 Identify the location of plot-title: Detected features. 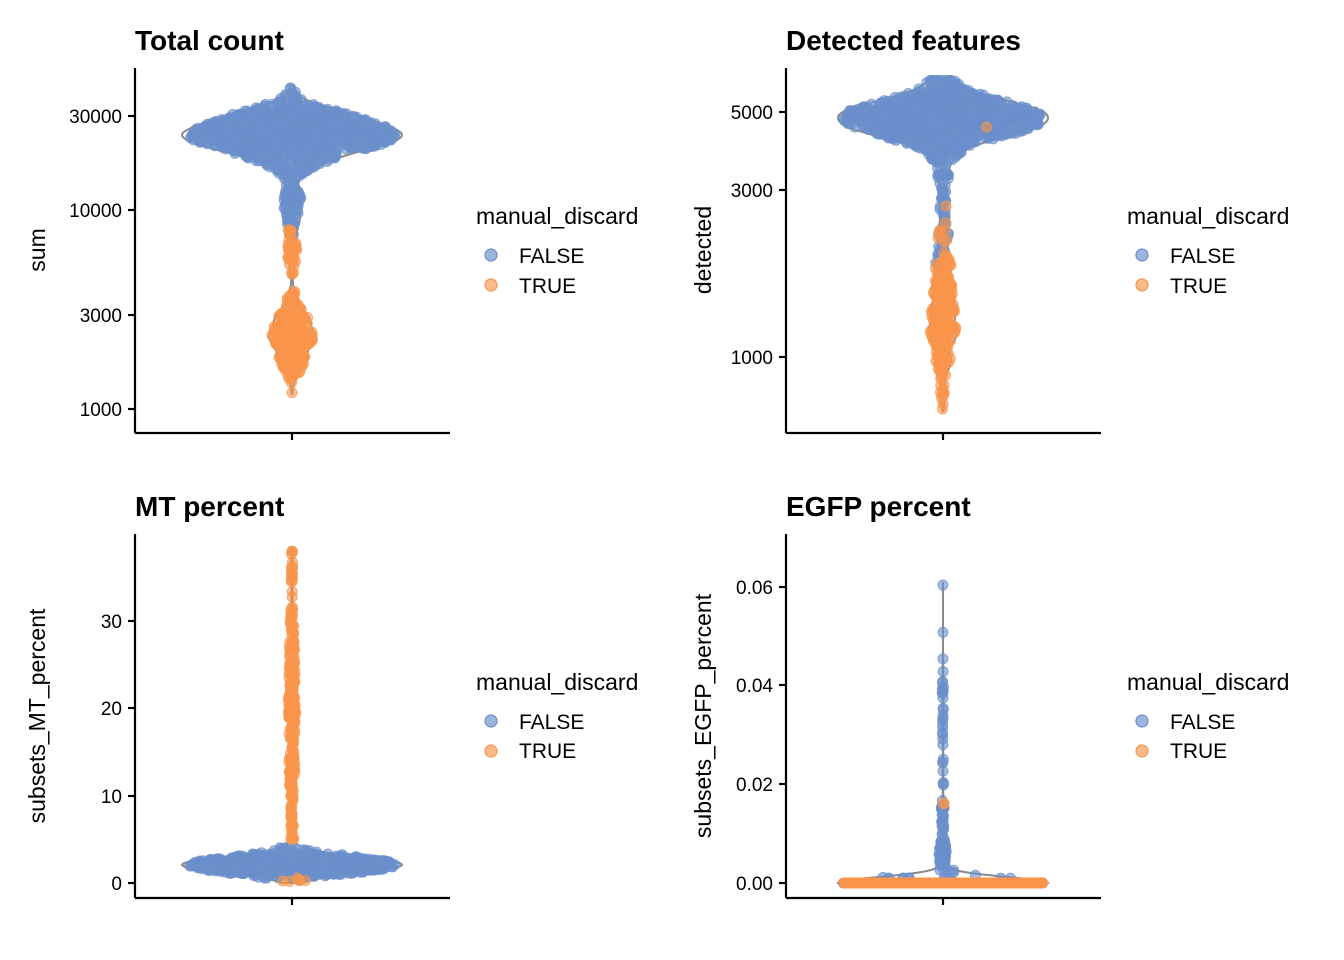
(903, 40).